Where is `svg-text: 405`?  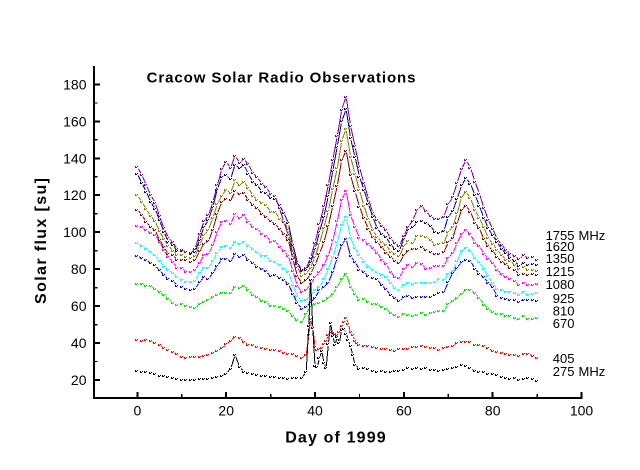 svg-text: 405 is located at coordinates (564, 358).